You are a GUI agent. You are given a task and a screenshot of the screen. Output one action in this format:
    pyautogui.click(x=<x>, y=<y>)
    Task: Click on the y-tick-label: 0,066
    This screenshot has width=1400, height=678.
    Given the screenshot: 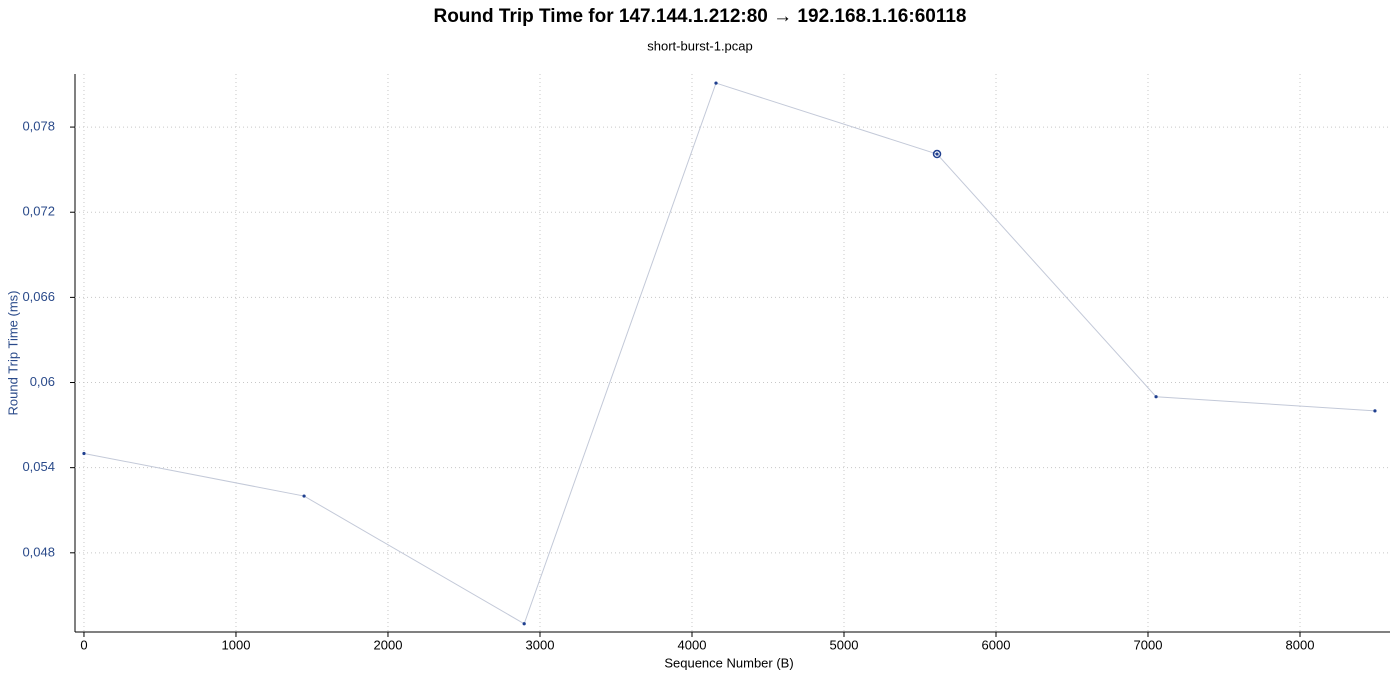 What is the action you would take?
    pyautogui.click(x=38, y=296)
    